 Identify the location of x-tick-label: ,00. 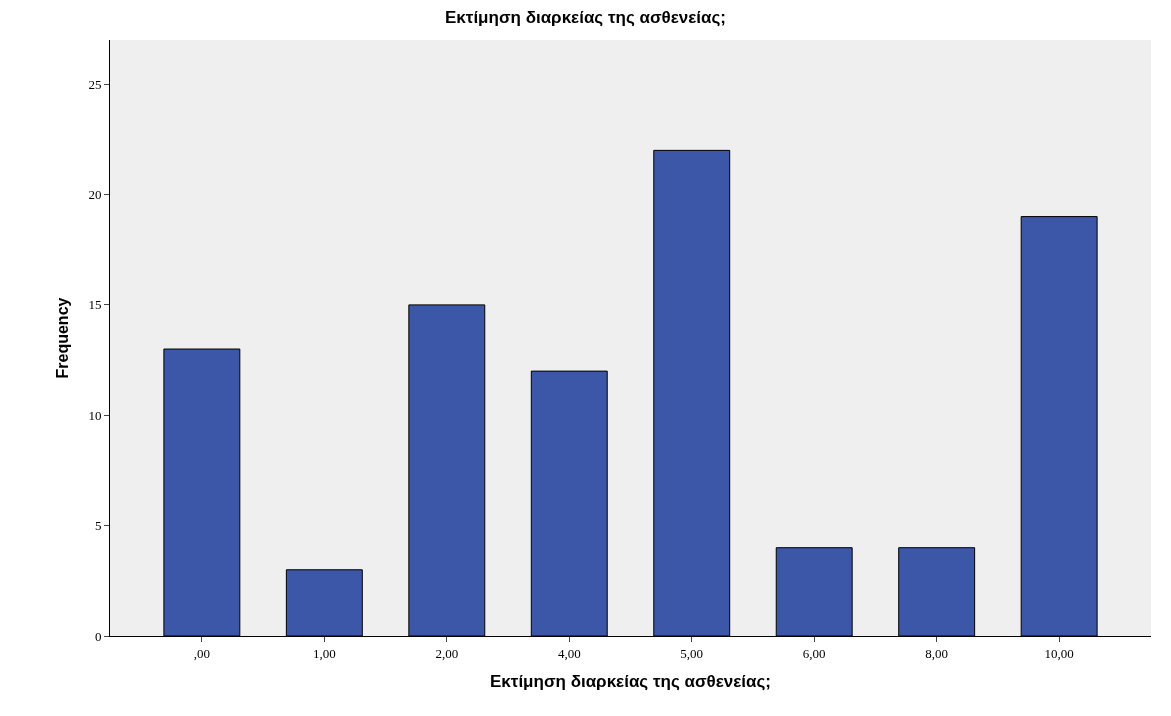
(201, 653).